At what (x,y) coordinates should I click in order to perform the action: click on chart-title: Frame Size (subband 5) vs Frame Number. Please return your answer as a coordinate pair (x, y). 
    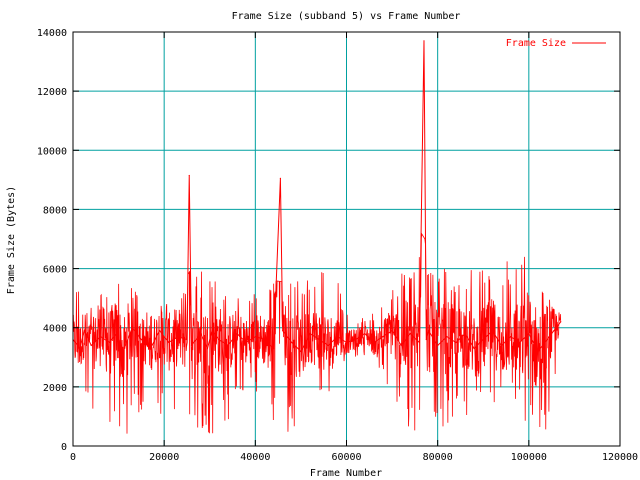
    Looking at the image, I should click on (346, 16).